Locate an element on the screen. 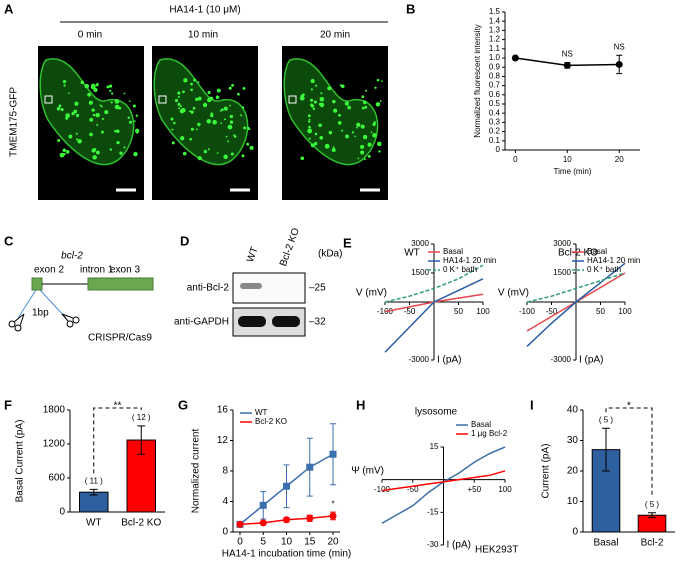 This screenshot has height=562, width=684. exon is located at coordinates (37, 284).